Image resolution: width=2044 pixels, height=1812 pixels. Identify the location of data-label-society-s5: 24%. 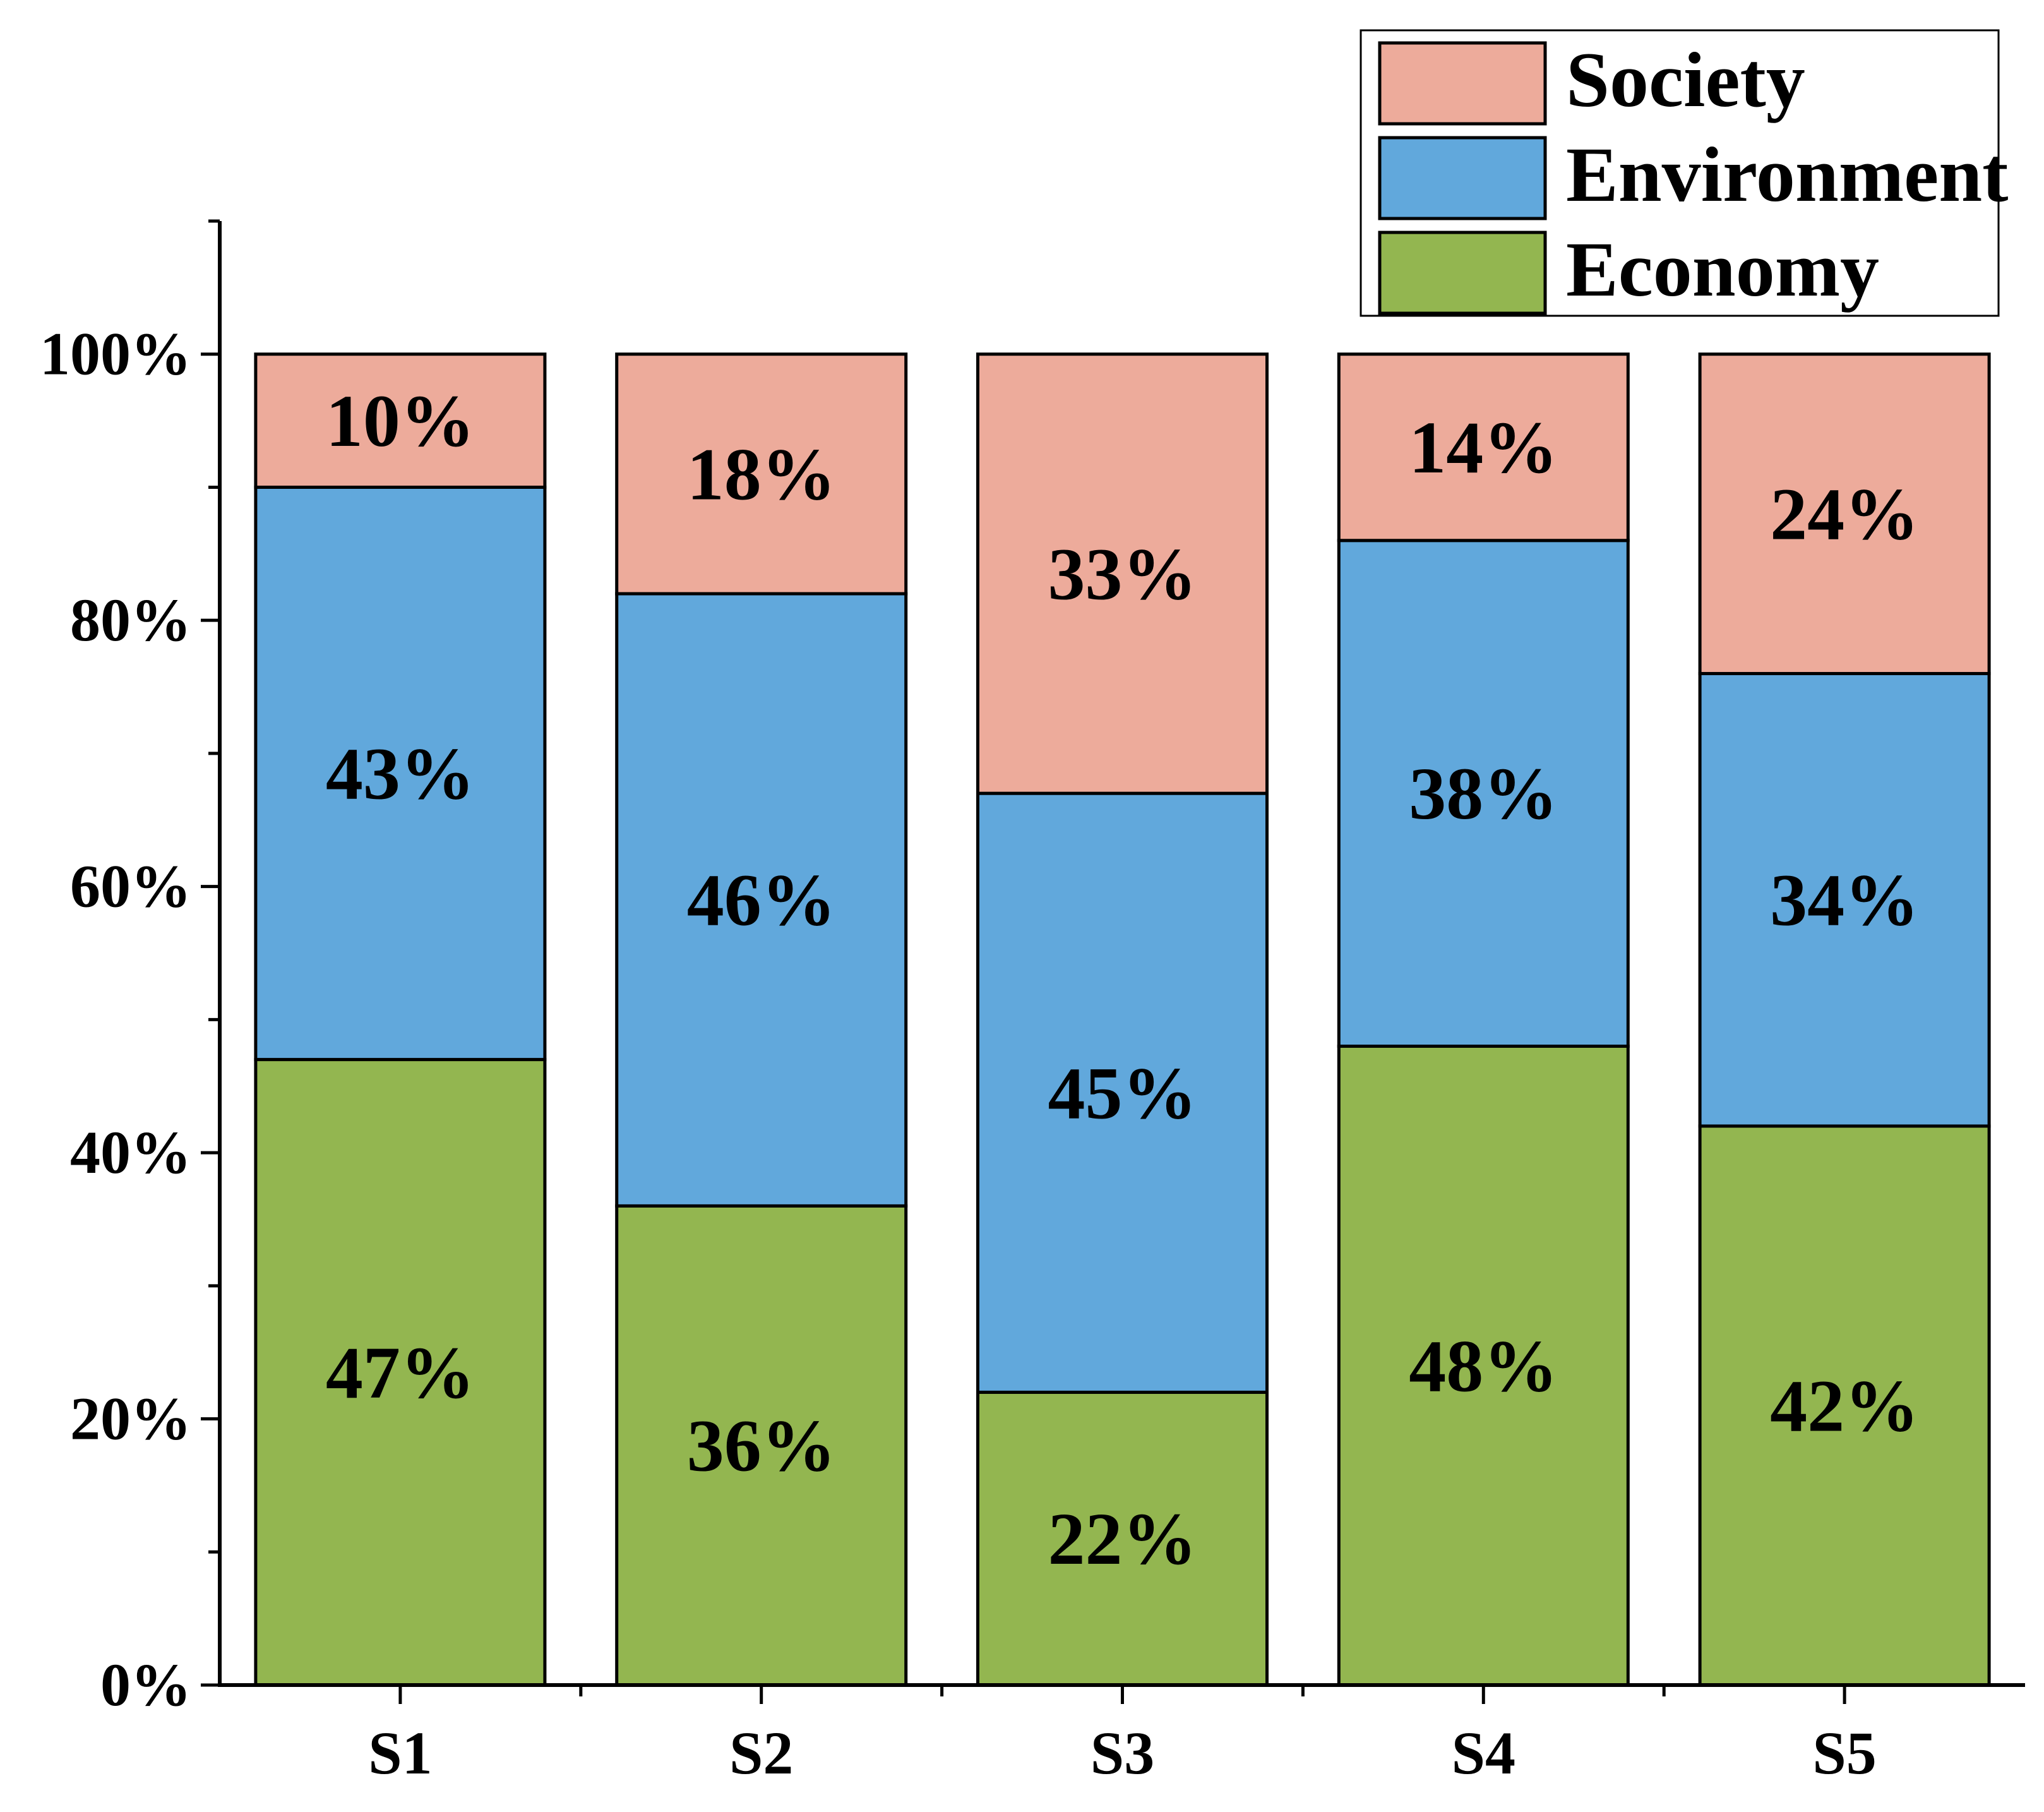
(1844, 514).